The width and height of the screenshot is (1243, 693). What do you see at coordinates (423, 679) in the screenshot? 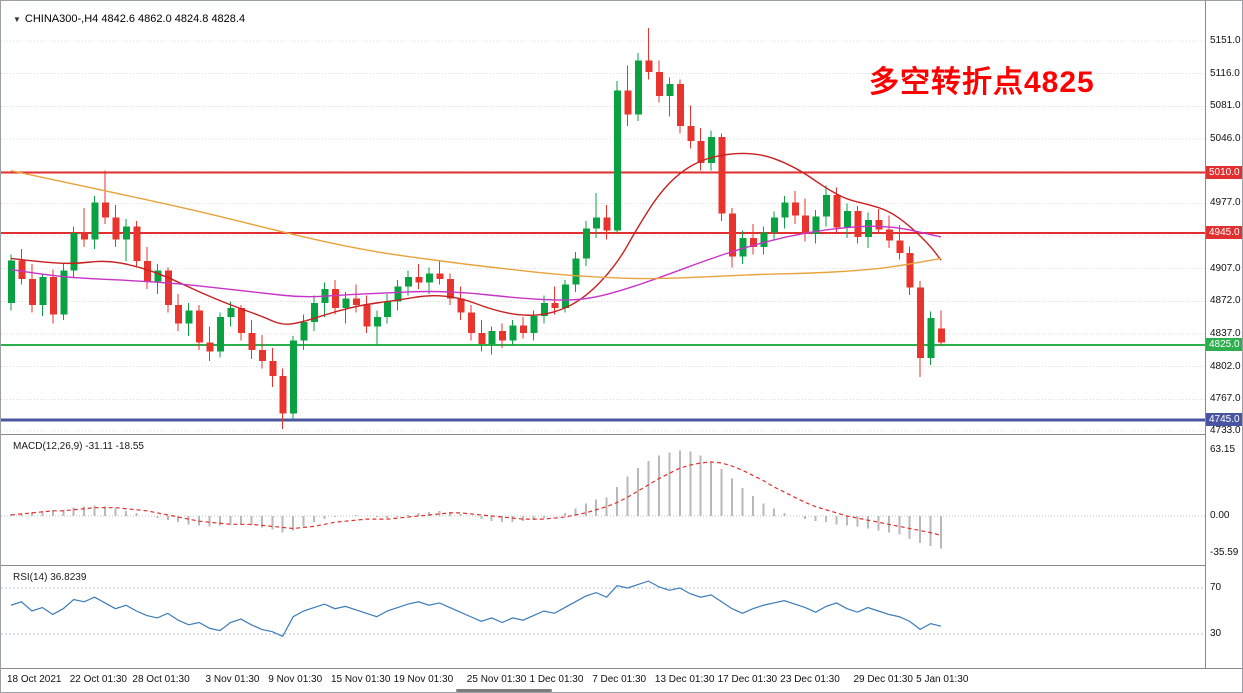
I see `time-axis-label: 19 Nov 01:30` at bounding box center [423, 679].